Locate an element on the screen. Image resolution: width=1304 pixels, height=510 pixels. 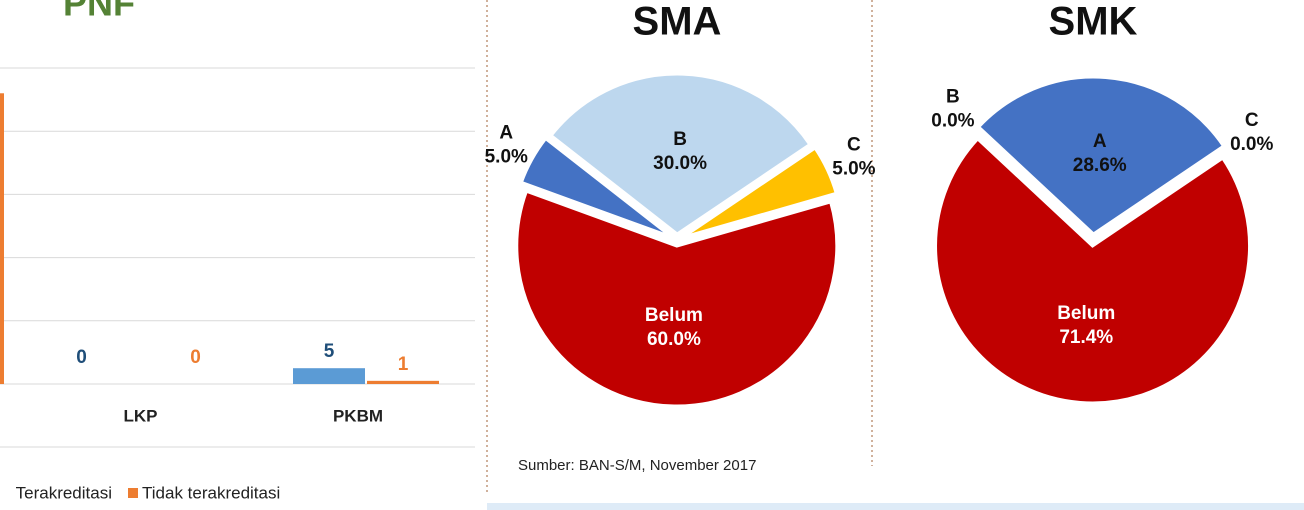
slice-value: 28.6% is located at coordinates (1100, 165).